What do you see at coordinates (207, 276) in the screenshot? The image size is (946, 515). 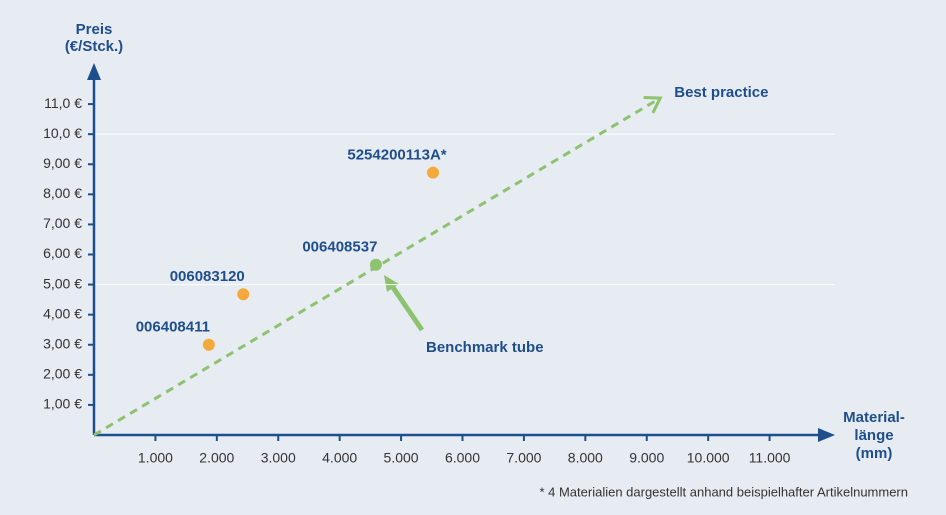 I see `point-label: 006083120` at bounding box center [207, 276].